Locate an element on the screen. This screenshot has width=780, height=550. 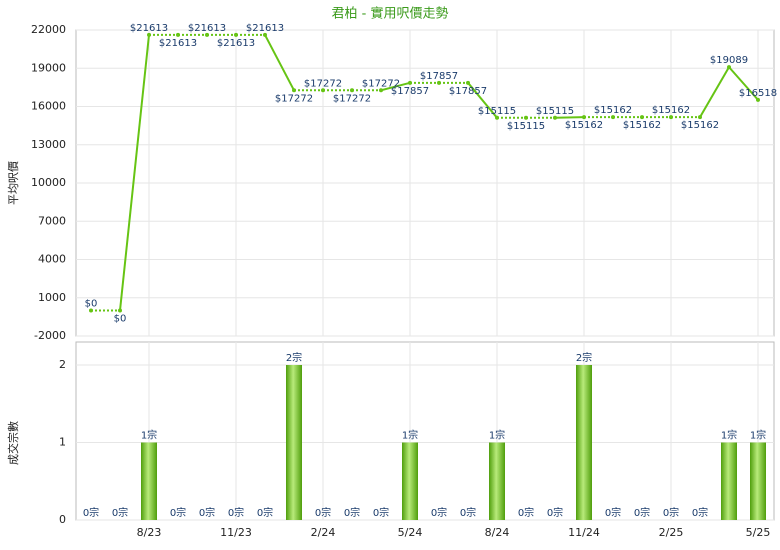
y-tick-label: 16000 is located at coordinates (48, 106).